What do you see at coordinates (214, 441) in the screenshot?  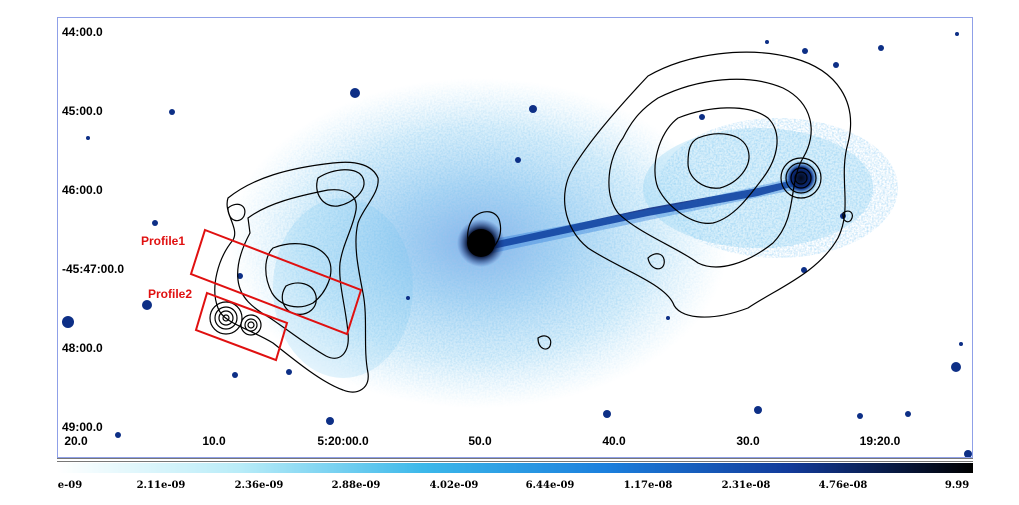 I see `ra-label-1: 10.0` at bounding box center [214, 441].